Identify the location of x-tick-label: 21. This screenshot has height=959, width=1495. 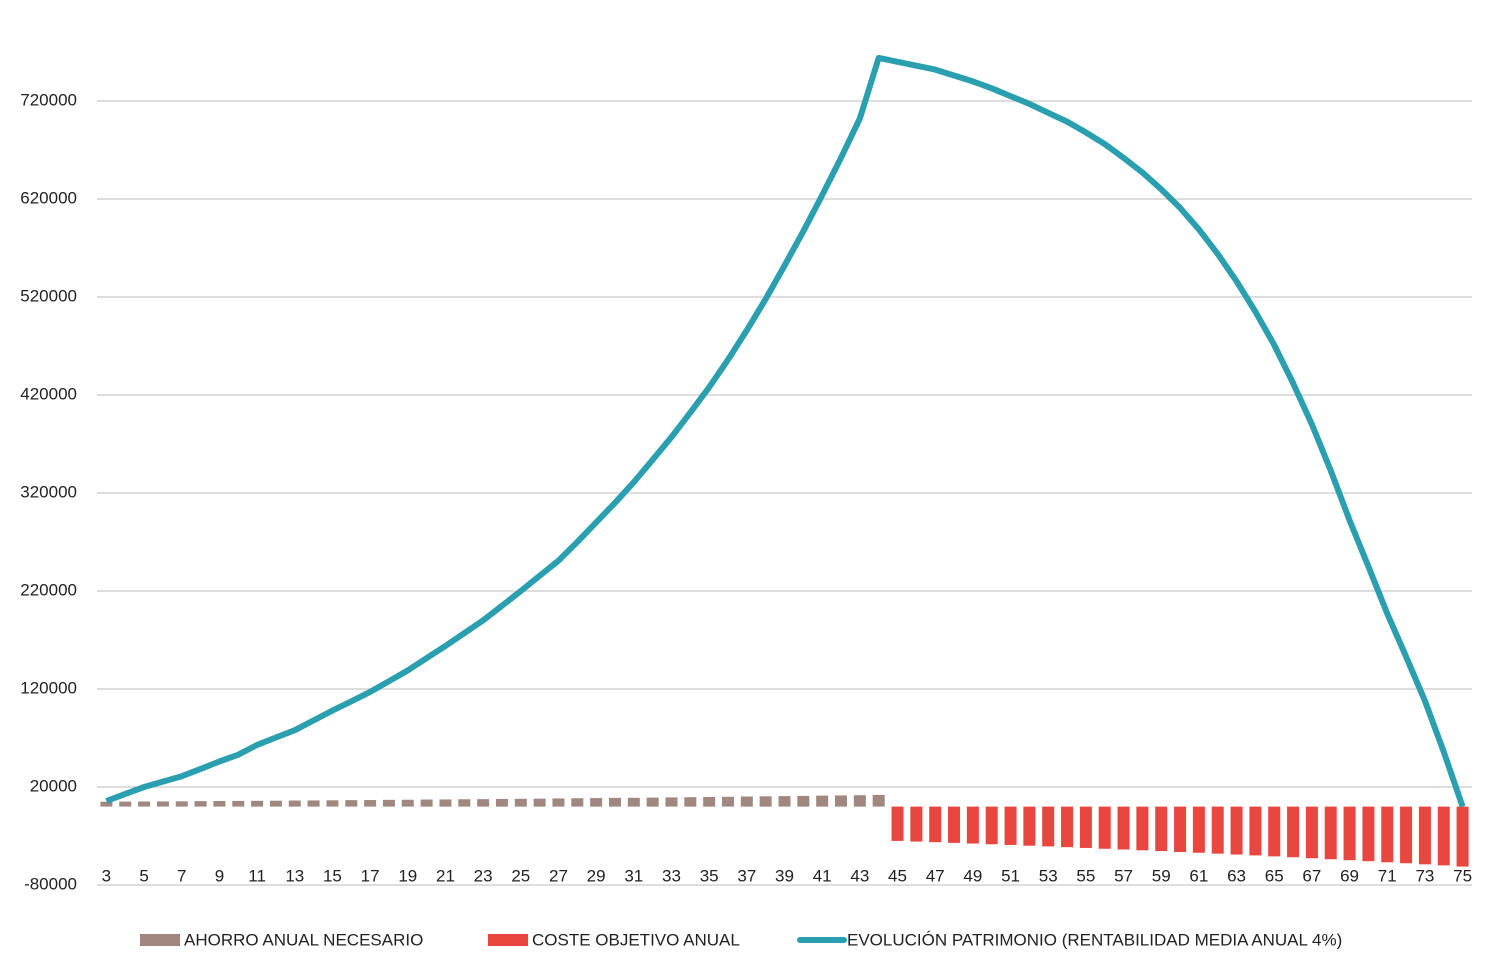
(445, 875).